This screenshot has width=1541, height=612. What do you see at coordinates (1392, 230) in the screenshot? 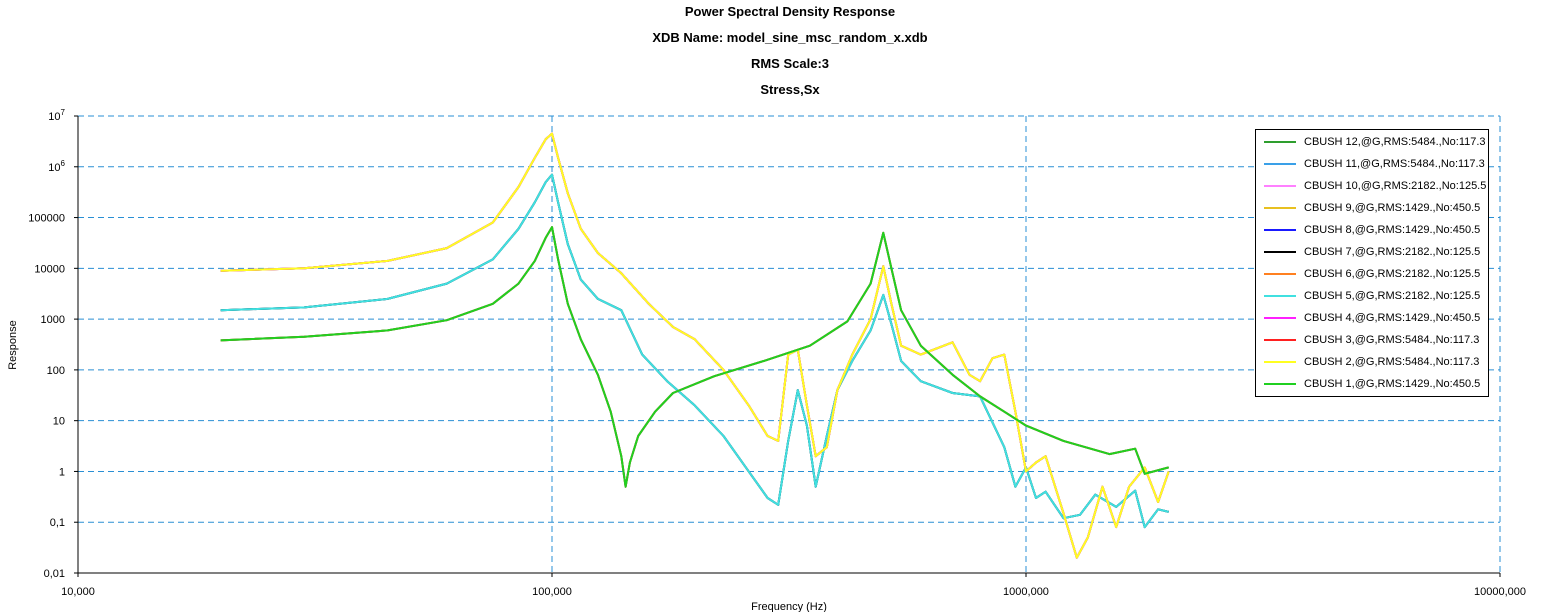
I see `legend-label: CBUSH 8,@G,RMS:1429.,No:450.5` at bounding box center [1392, 230].